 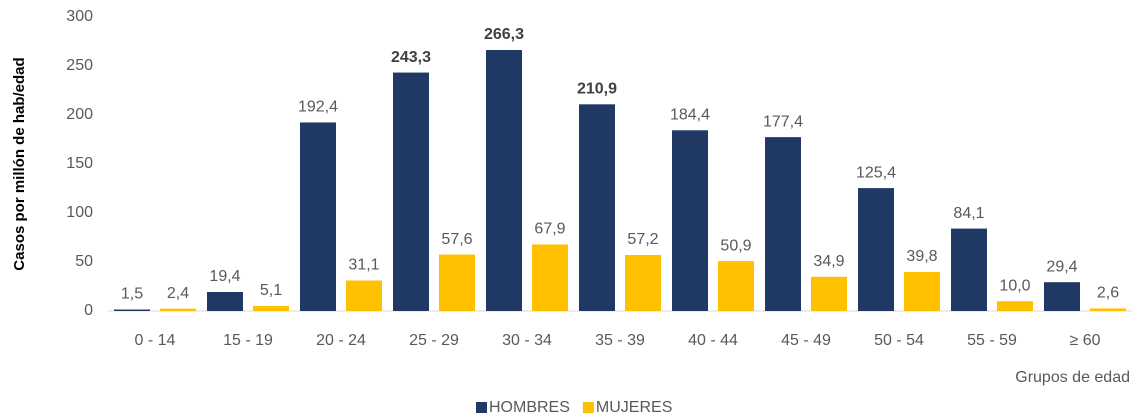 What do you see at coordinates (634, 407) in the screenshot?
I see `legend-label: MUJERES` at bounding box center [634, 407].